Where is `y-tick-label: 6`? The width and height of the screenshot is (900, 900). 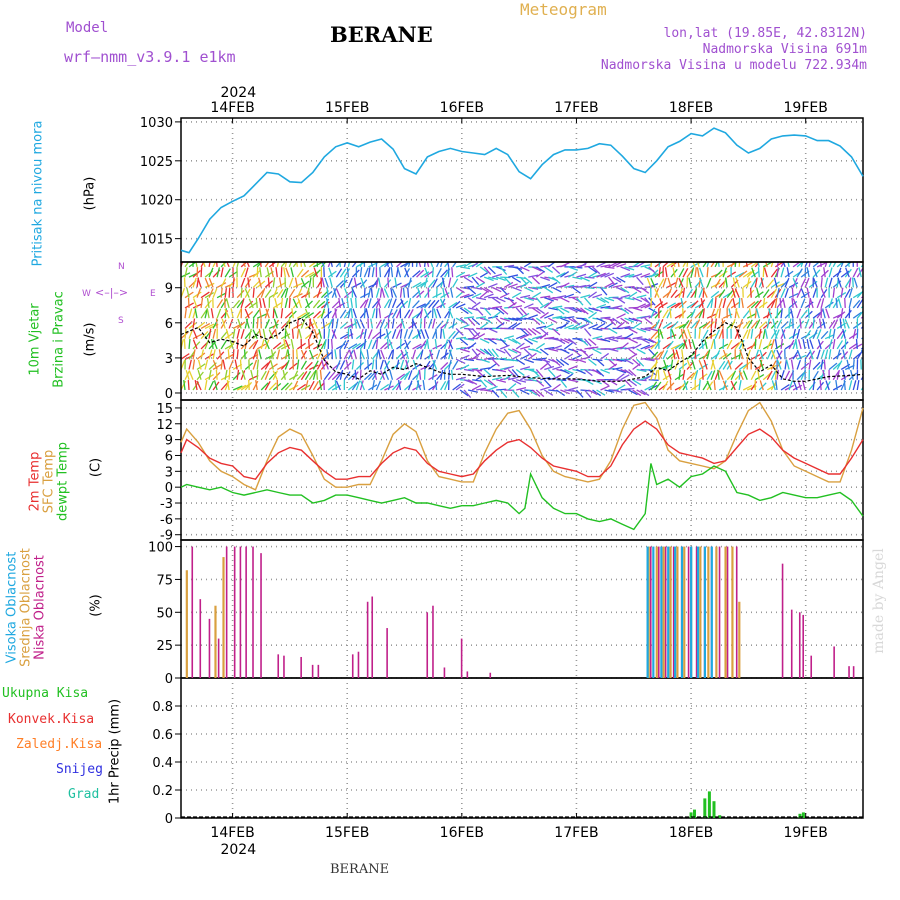 y-tick-label: 6 is located at coordinates (169, 456).